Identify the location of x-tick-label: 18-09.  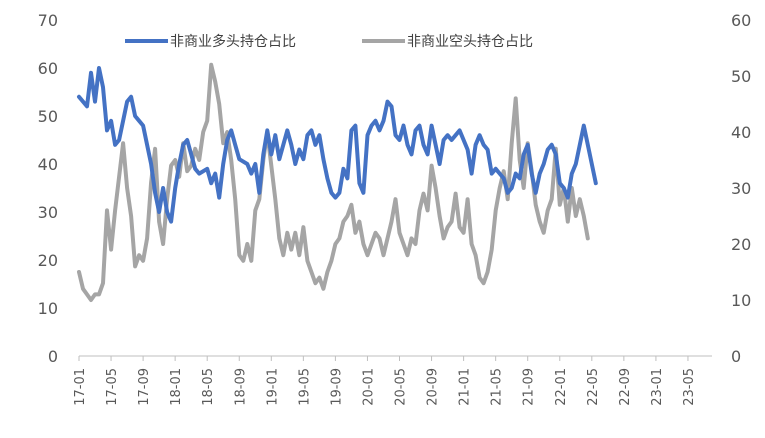
(240, 387).